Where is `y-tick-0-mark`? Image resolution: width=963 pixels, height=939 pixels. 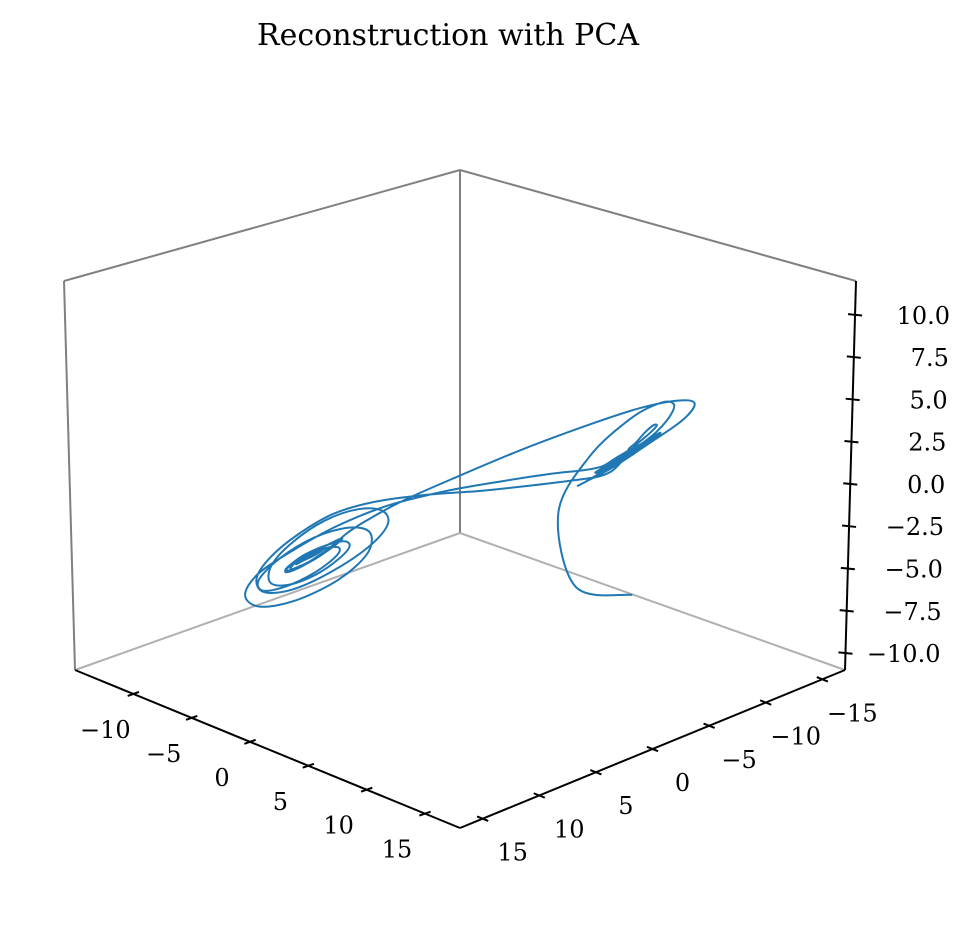
y-tick-0-mark is located at coordinates (822, 679).